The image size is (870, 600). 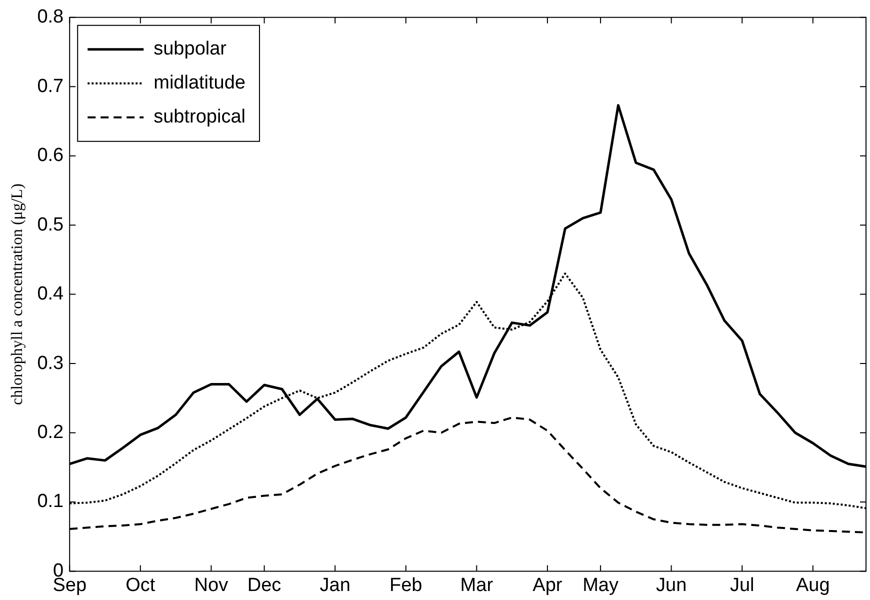 I want to click on y-tick-label: 0.4, so click(x=50, y=294).